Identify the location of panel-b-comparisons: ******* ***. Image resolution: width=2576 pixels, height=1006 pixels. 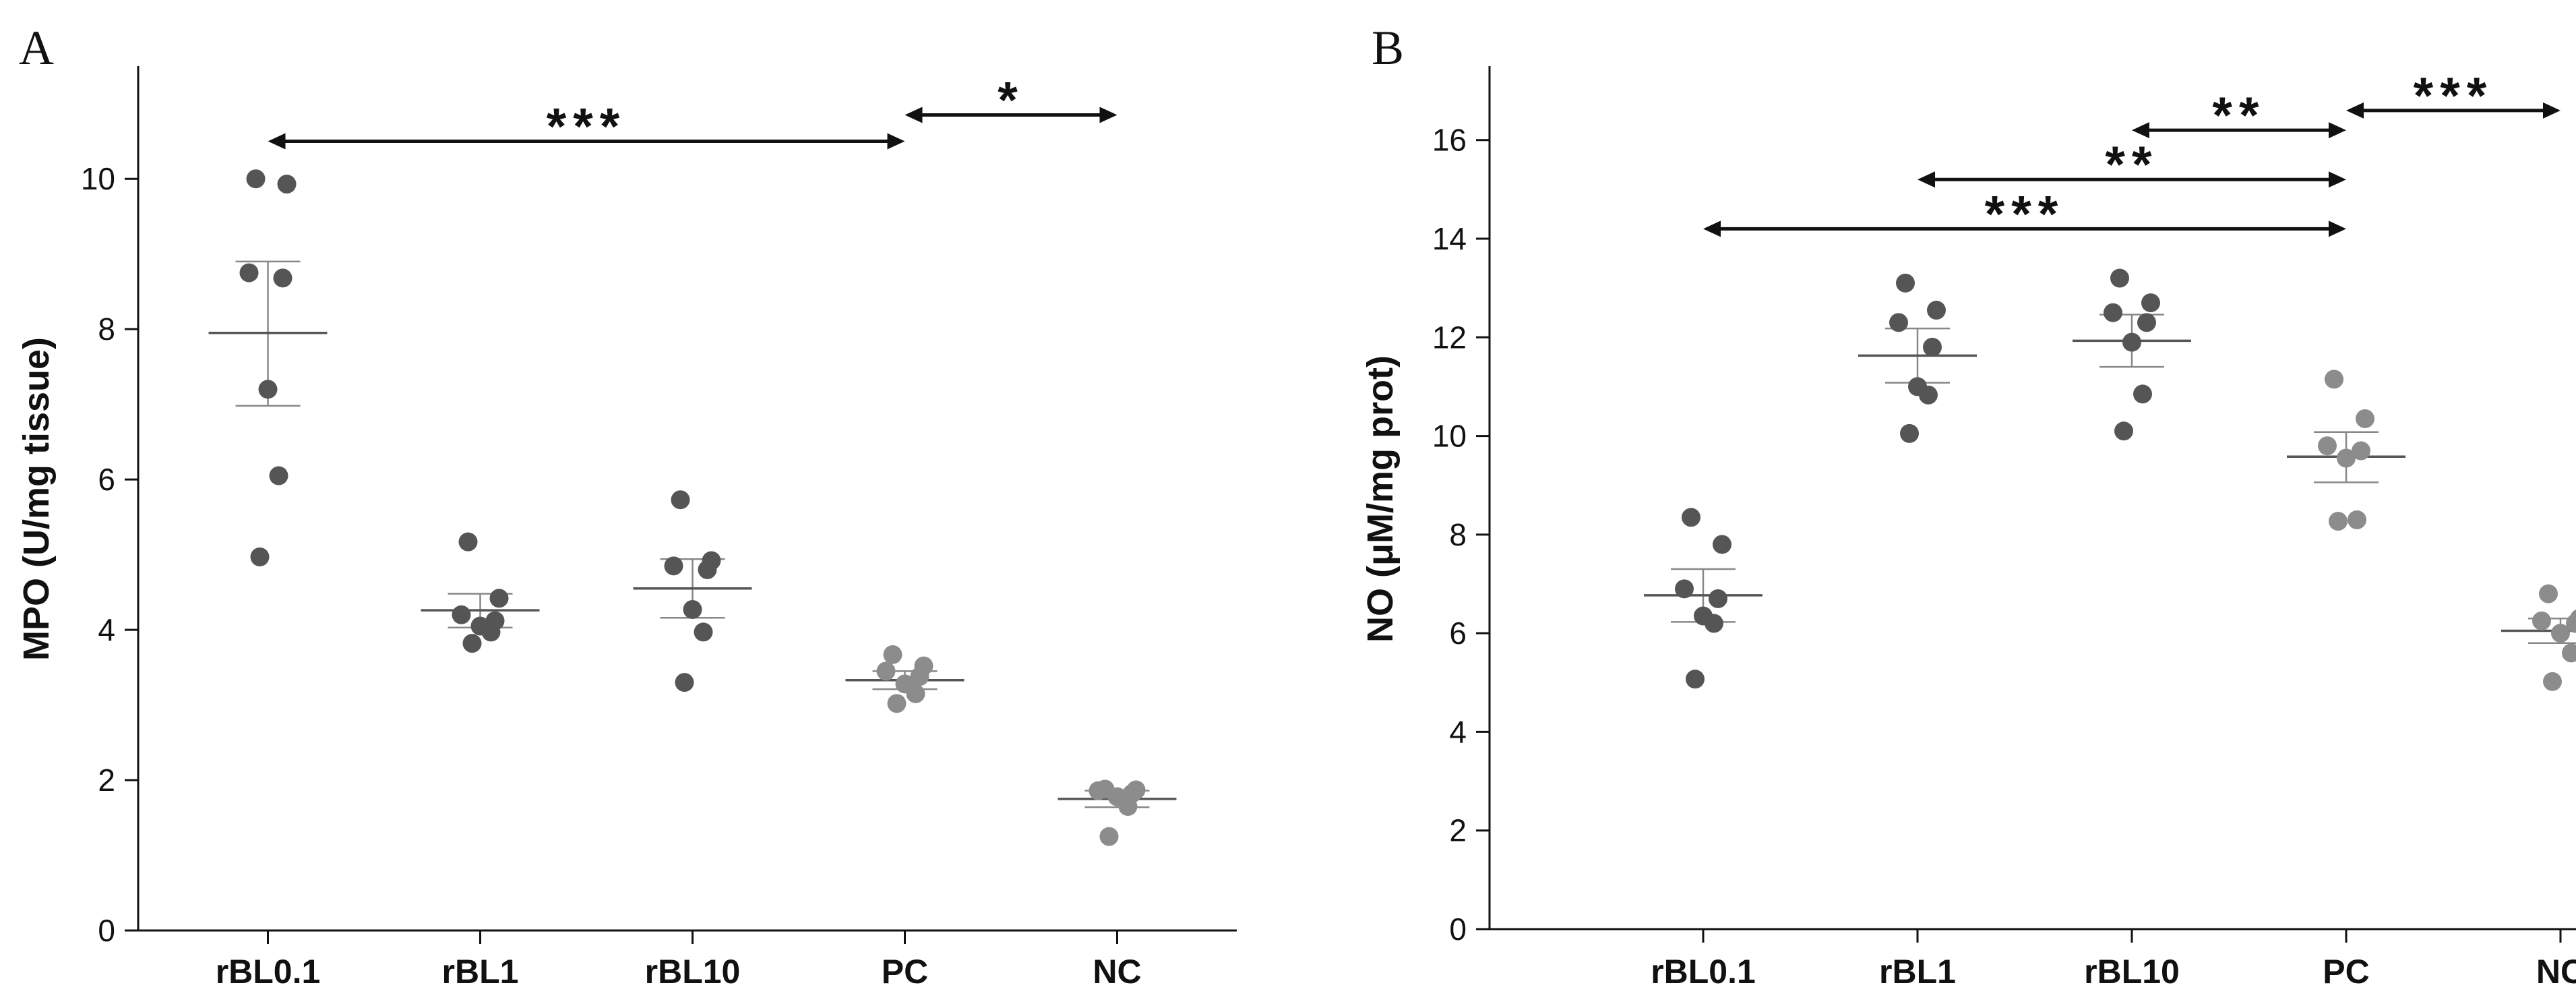
(2131, 155).